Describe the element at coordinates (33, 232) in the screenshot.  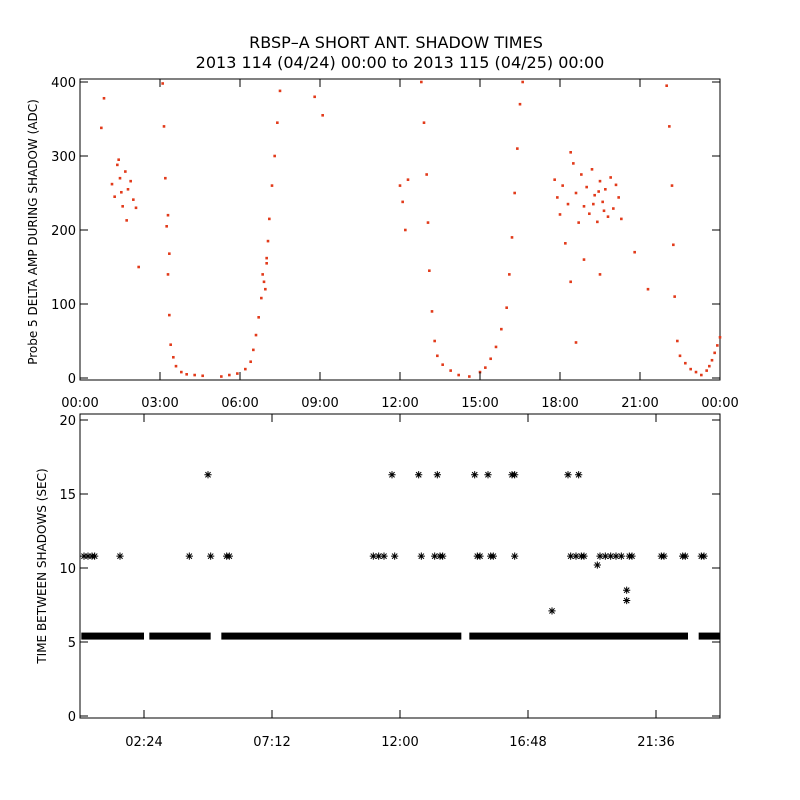
I see `top-y-axis-label: Probe 5 DELTA AMP DURING SHADOW (ADC)` at that location.